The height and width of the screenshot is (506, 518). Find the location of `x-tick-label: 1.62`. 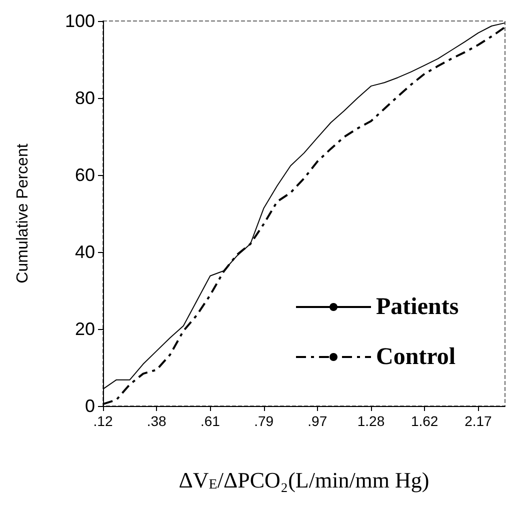

x-tick-label: 1.62 is located at coordinates (424, 421).